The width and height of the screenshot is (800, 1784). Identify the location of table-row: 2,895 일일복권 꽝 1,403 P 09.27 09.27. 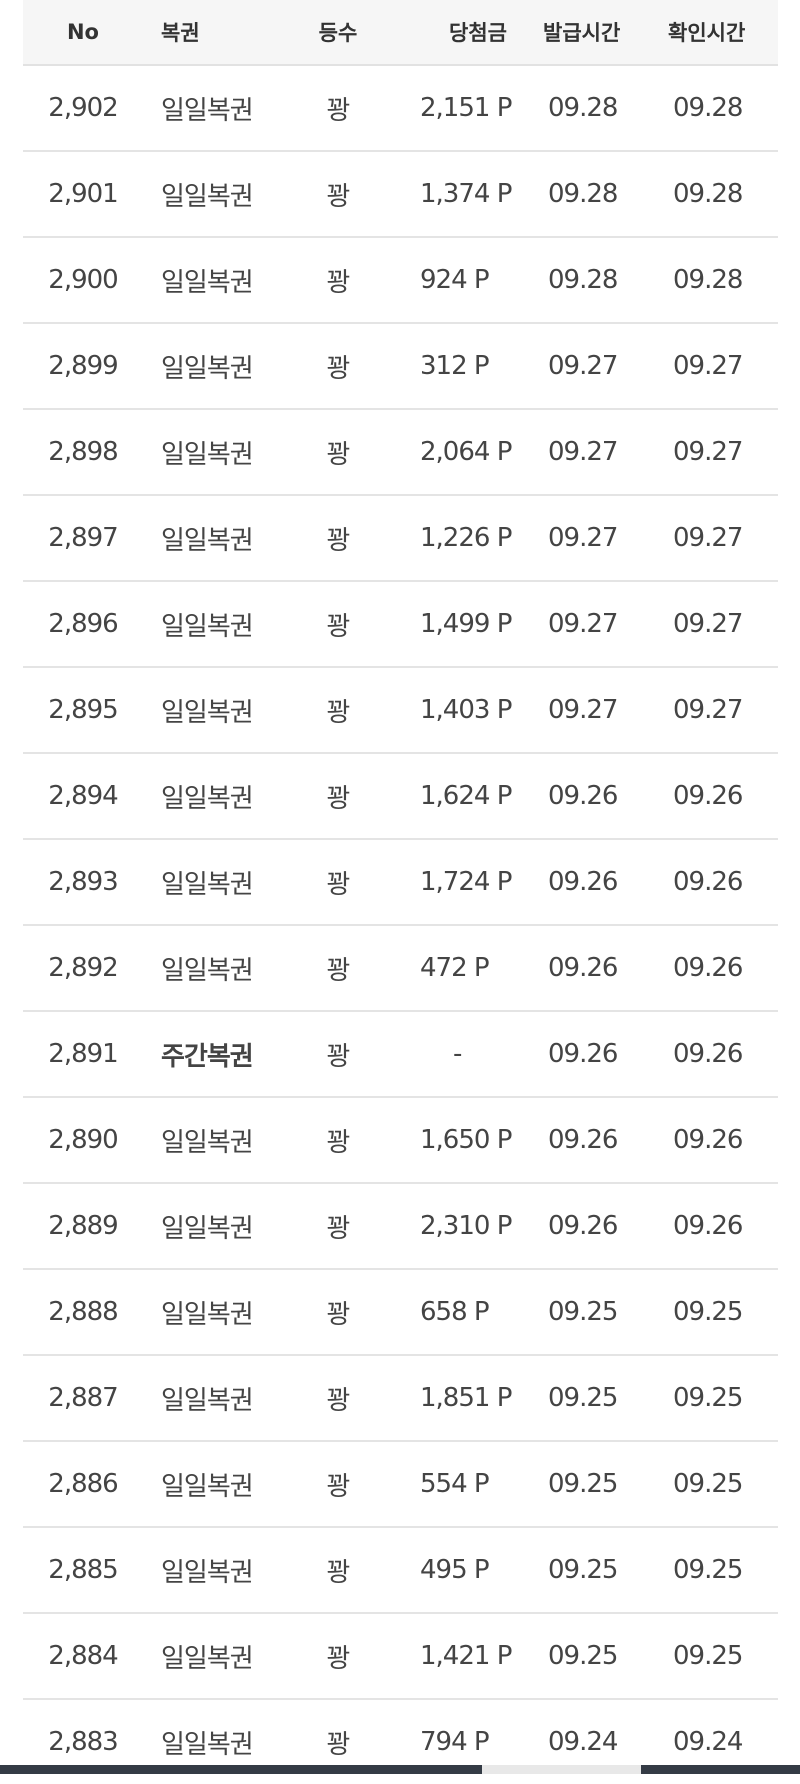
(400, 711).